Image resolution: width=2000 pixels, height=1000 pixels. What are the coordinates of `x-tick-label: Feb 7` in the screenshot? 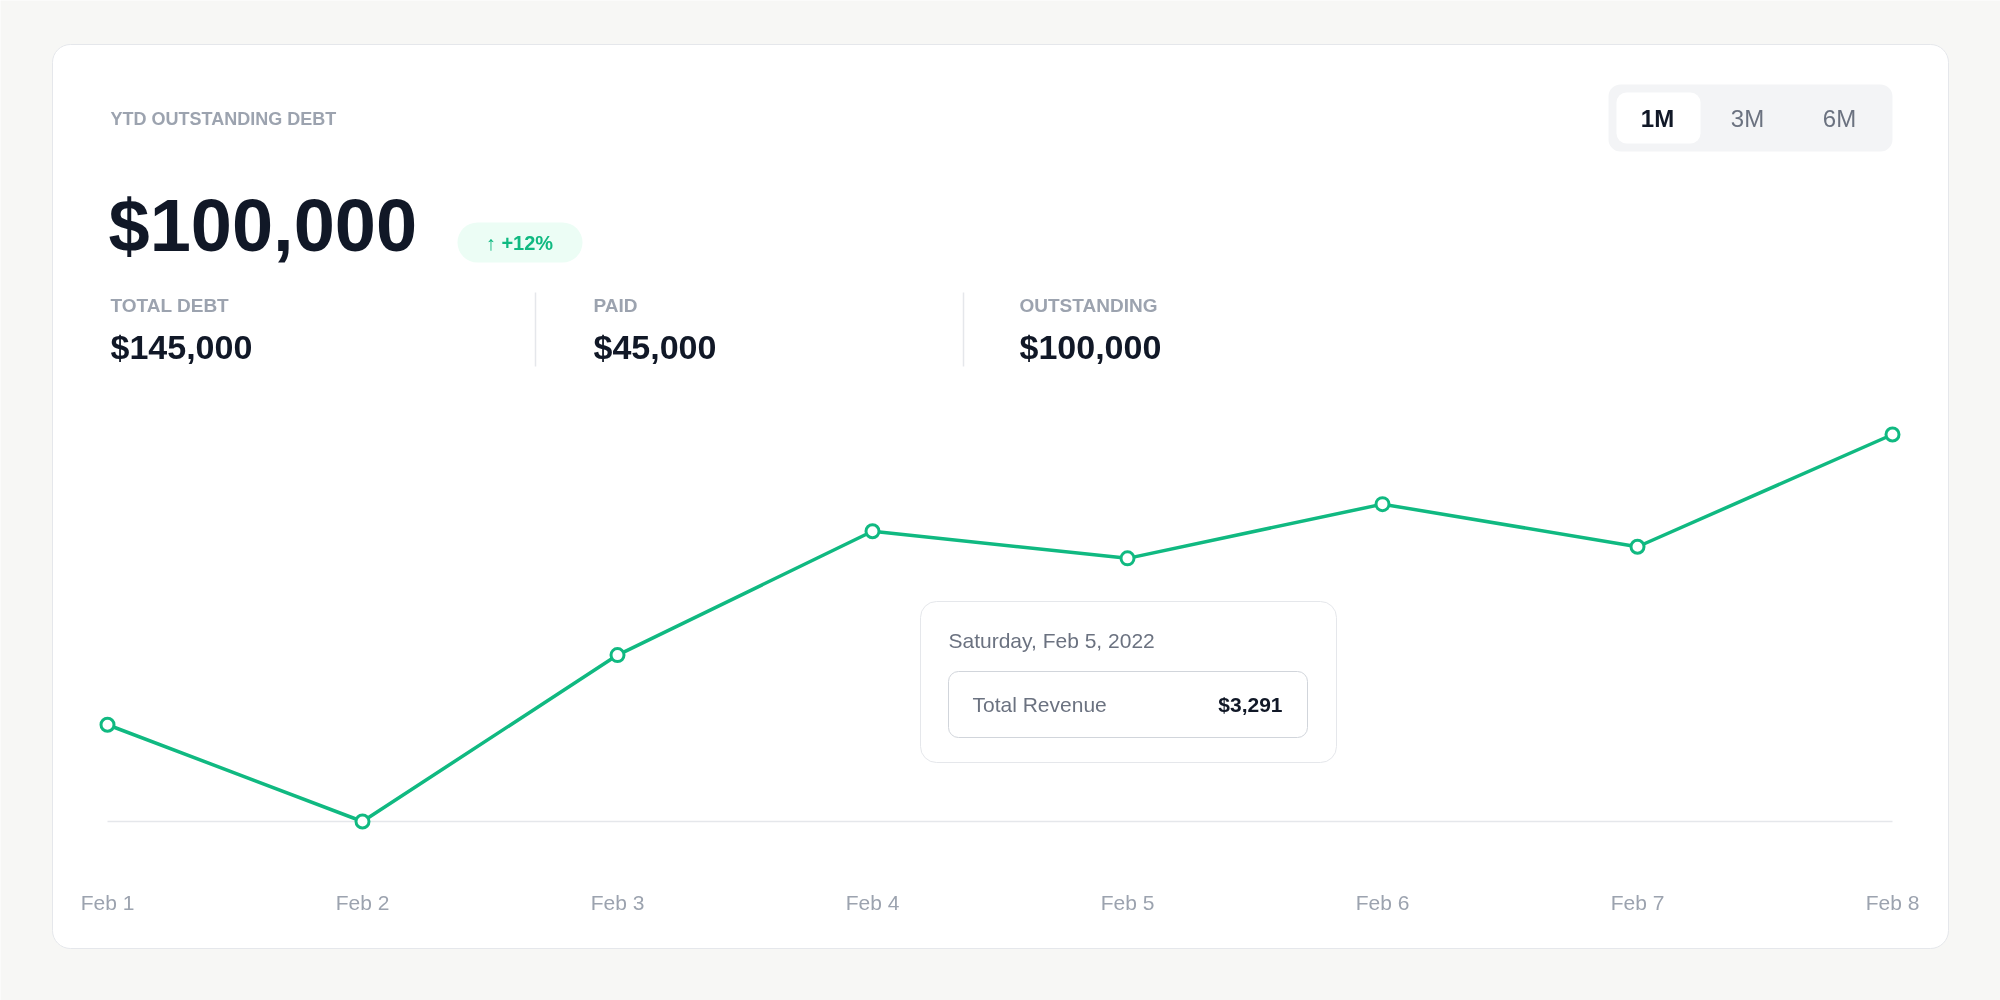 It's located at (1637, 902).